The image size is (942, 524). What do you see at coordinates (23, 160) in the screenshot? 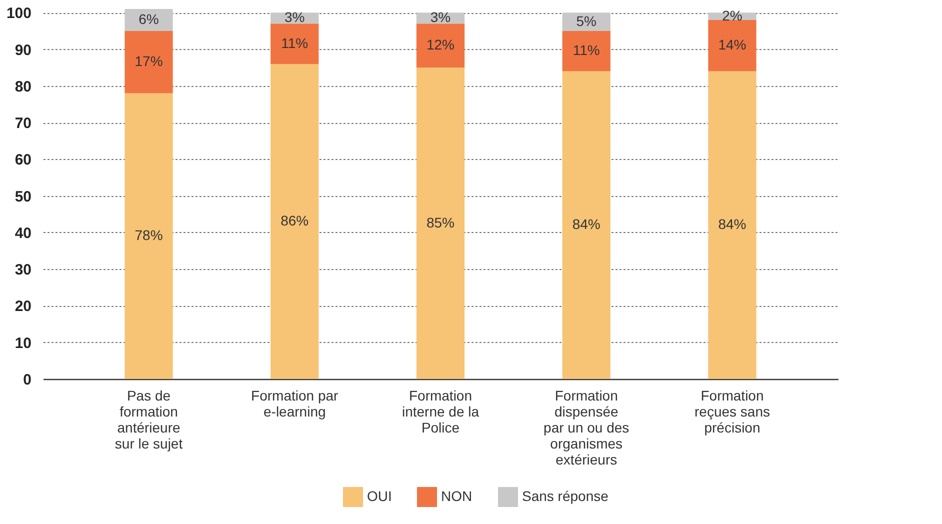
I see `y-tick-label: 60` at bounding box center [23, 160].